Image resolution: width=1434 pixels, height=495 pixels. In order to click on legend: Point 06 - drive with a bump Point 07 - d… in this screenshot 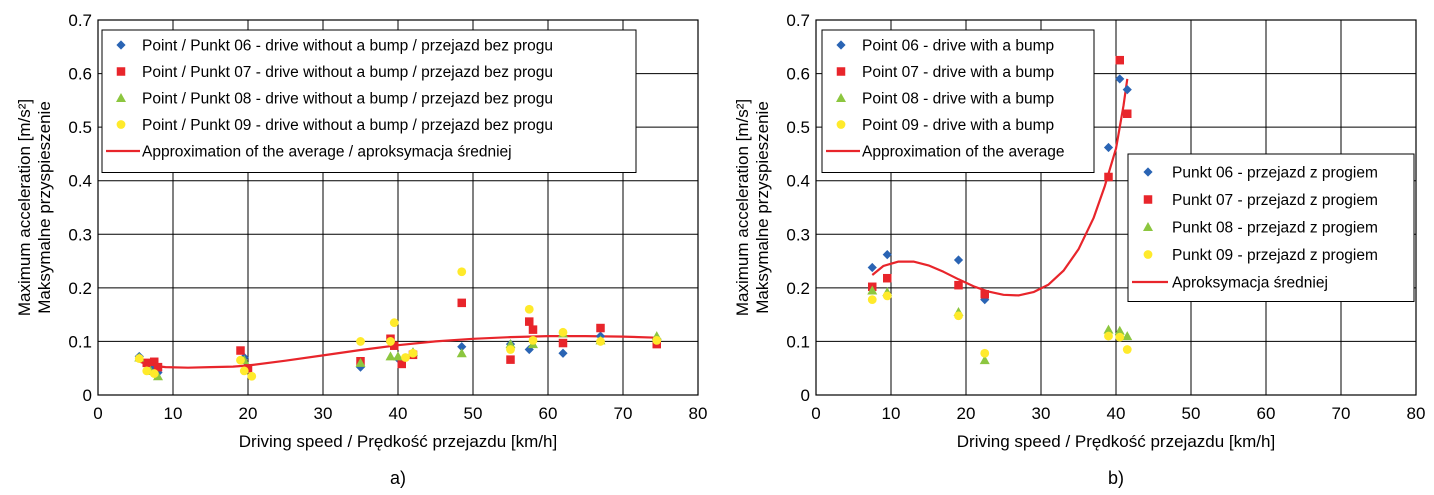, I will do `click(958, 101)`.